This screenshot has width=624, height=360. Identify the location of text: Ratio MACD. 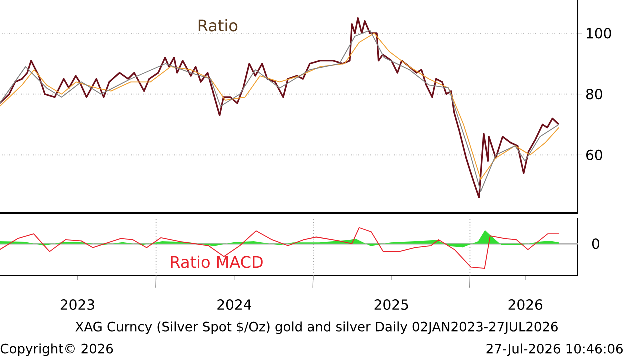
(217, 262).